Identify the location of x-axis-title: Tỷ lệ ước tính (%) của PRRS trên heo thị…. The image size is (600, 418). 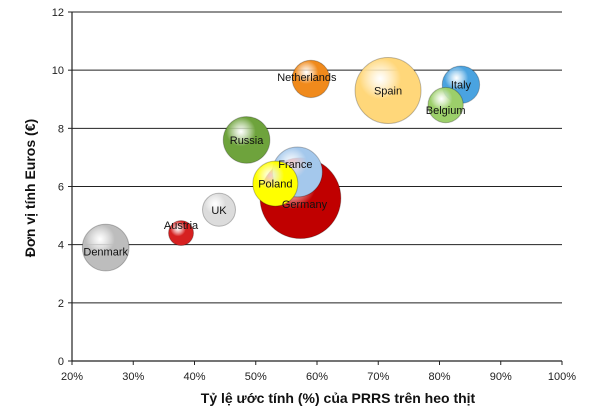
(338, 398).